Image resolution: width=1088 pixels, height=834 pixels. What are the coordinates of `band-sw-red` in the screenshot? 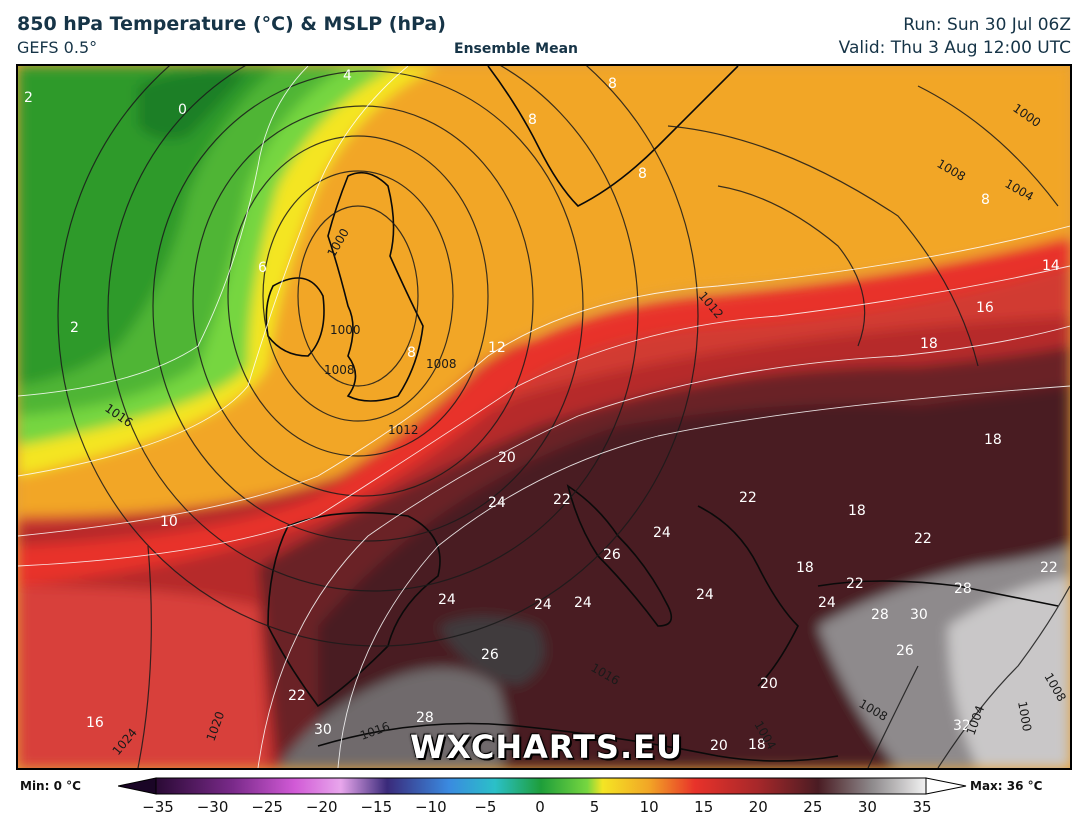 It's located at (143, 677).